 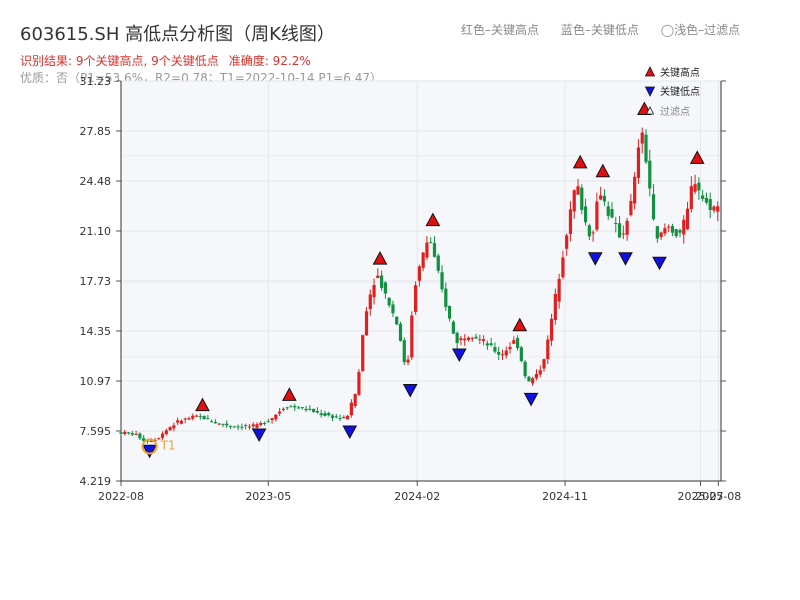 I want to click on legend-high-label: 关键高点, so click(x=680, y=72).